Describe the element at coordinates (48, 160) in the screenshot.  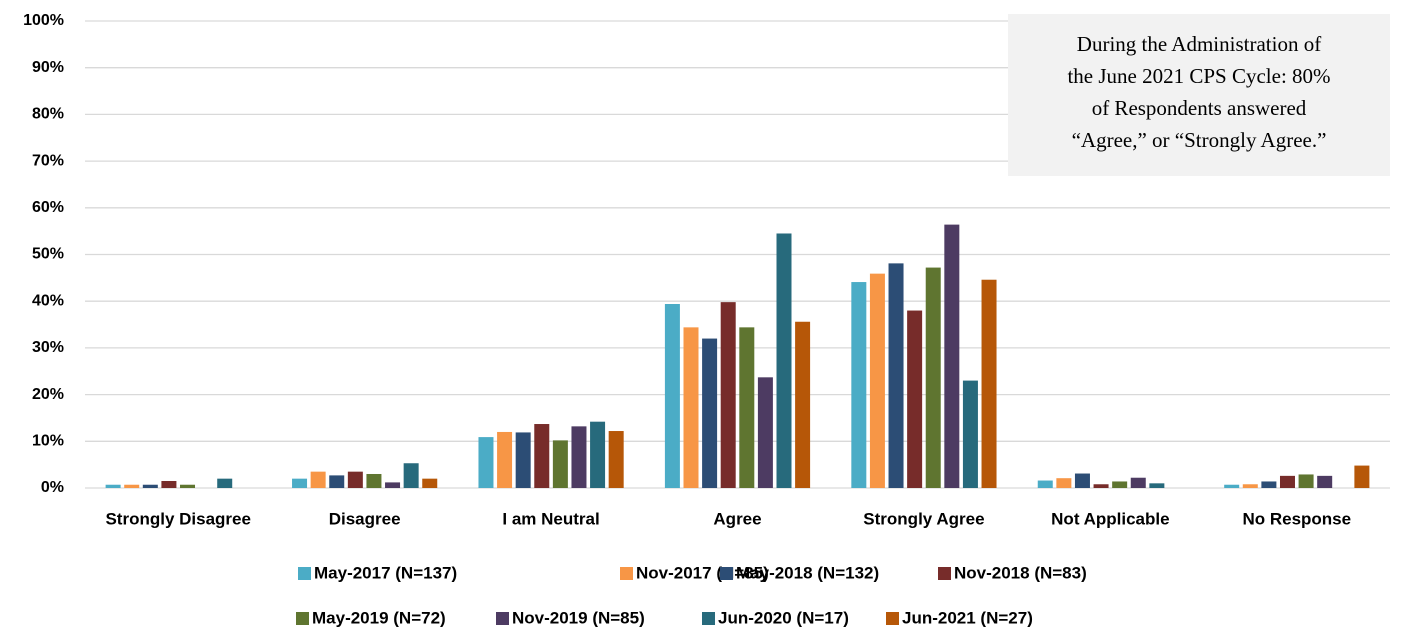
I see `y-tick-label: 70%` at that location.